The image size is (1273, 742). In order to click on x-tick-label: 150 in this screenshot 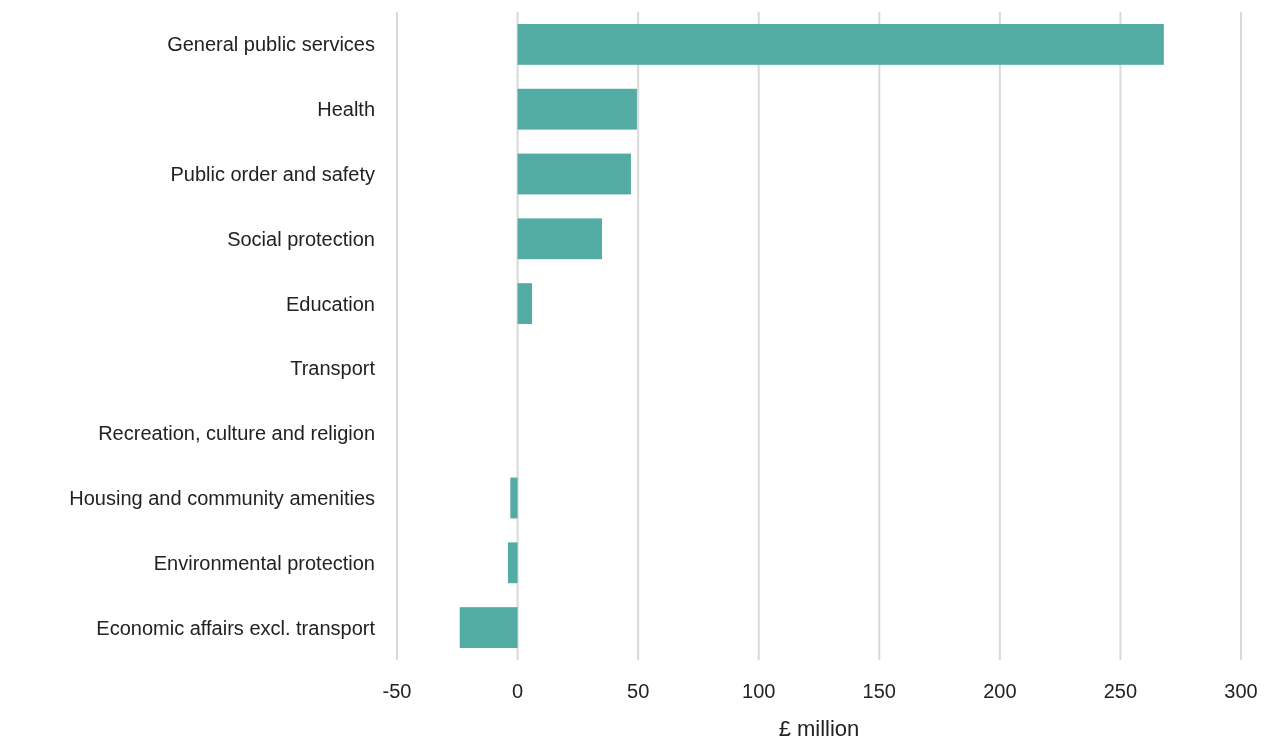, I will do `click(879, 691)`.